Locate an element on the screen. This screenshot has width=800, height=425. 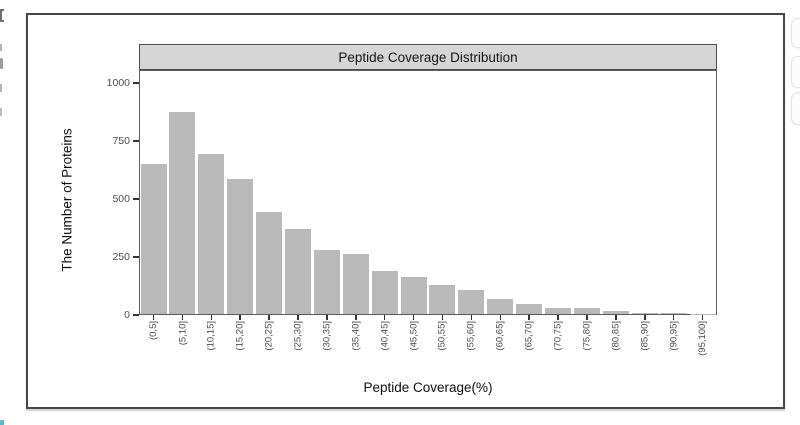
facet-strip: Peptide Coverage Distribution is located at coordinates (428, 57).